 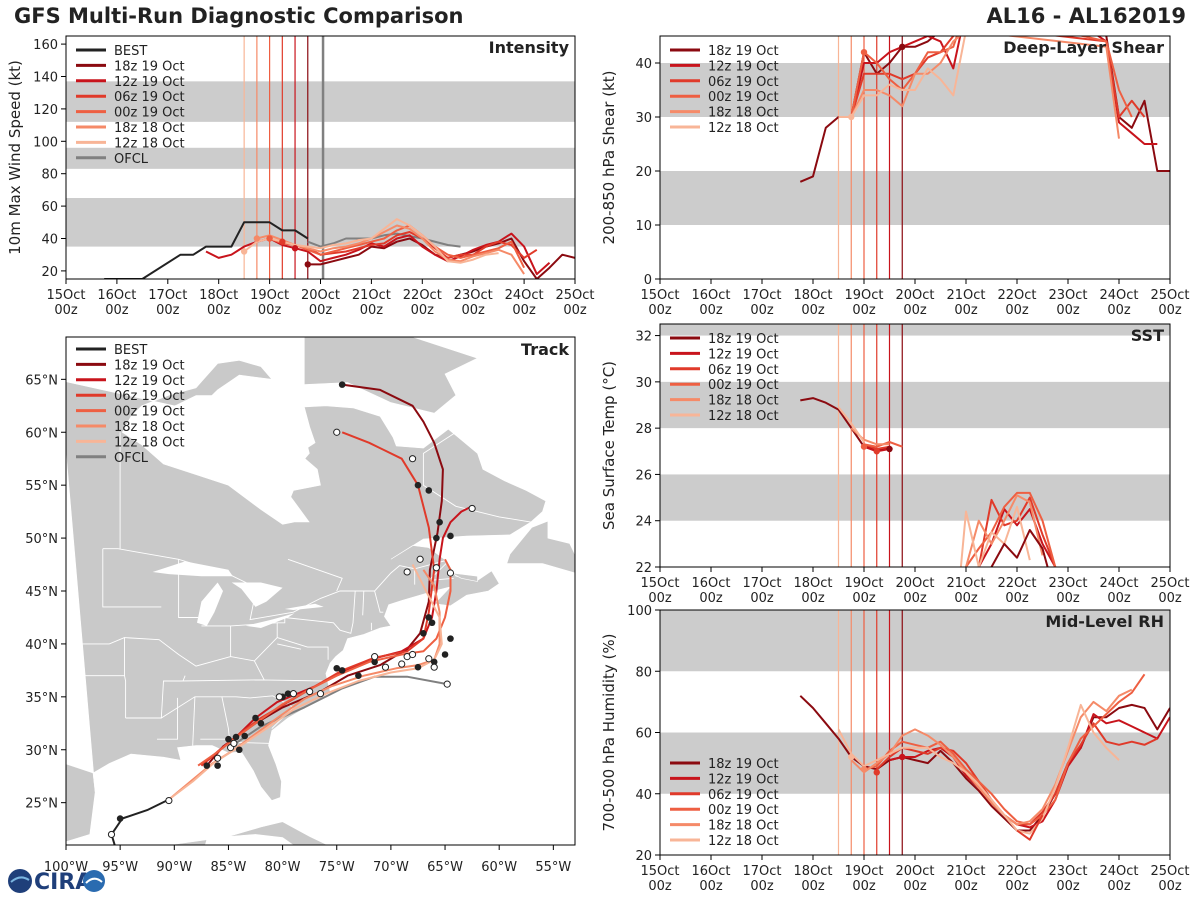 I want to click on track-title: Track, so click(x=545, y=349).